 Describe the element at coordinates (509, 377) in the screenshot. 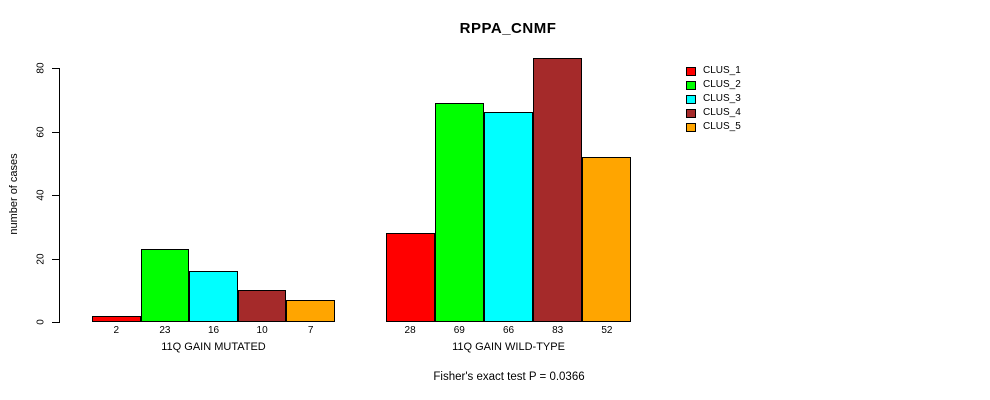

I see `subtitle-pvalue: Fisher's exact test P = 0.0366` at that location.